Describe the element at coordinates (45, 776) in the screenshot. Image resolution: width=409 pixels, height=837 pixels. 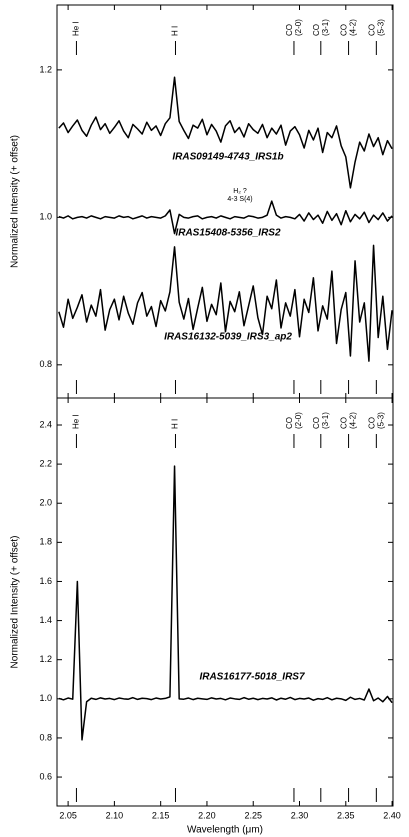
I see `y-tick-label: 0.6` at that location.